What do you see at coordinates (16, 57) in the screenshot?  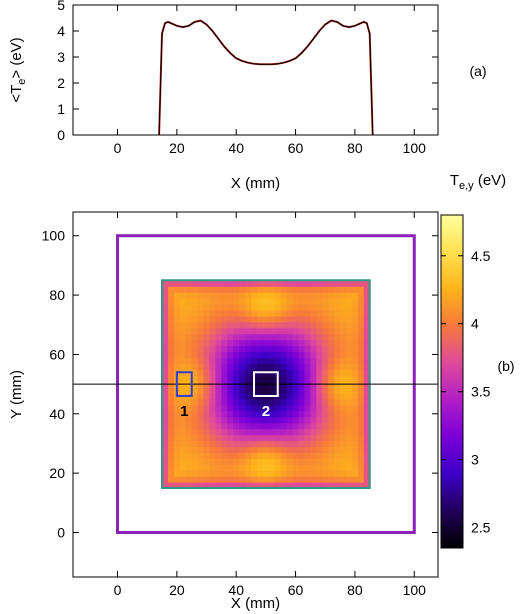 I see `panel-a-y-axis-label-end: > (eV)` at bounding box center [16, 57].